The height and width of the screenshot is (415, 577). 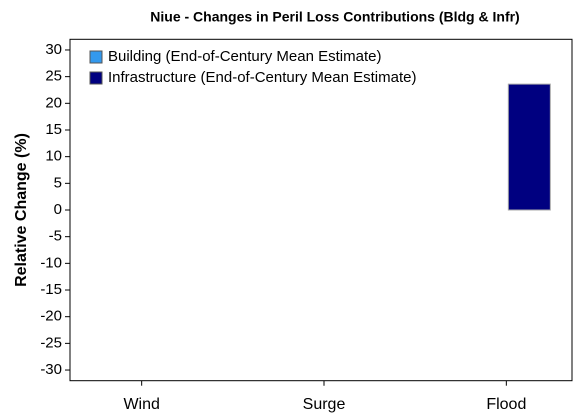 What do you see at coordinates (51, 262) in the screenshot?
I see `y-tick-label: -10` at bounding box center [51, 262].